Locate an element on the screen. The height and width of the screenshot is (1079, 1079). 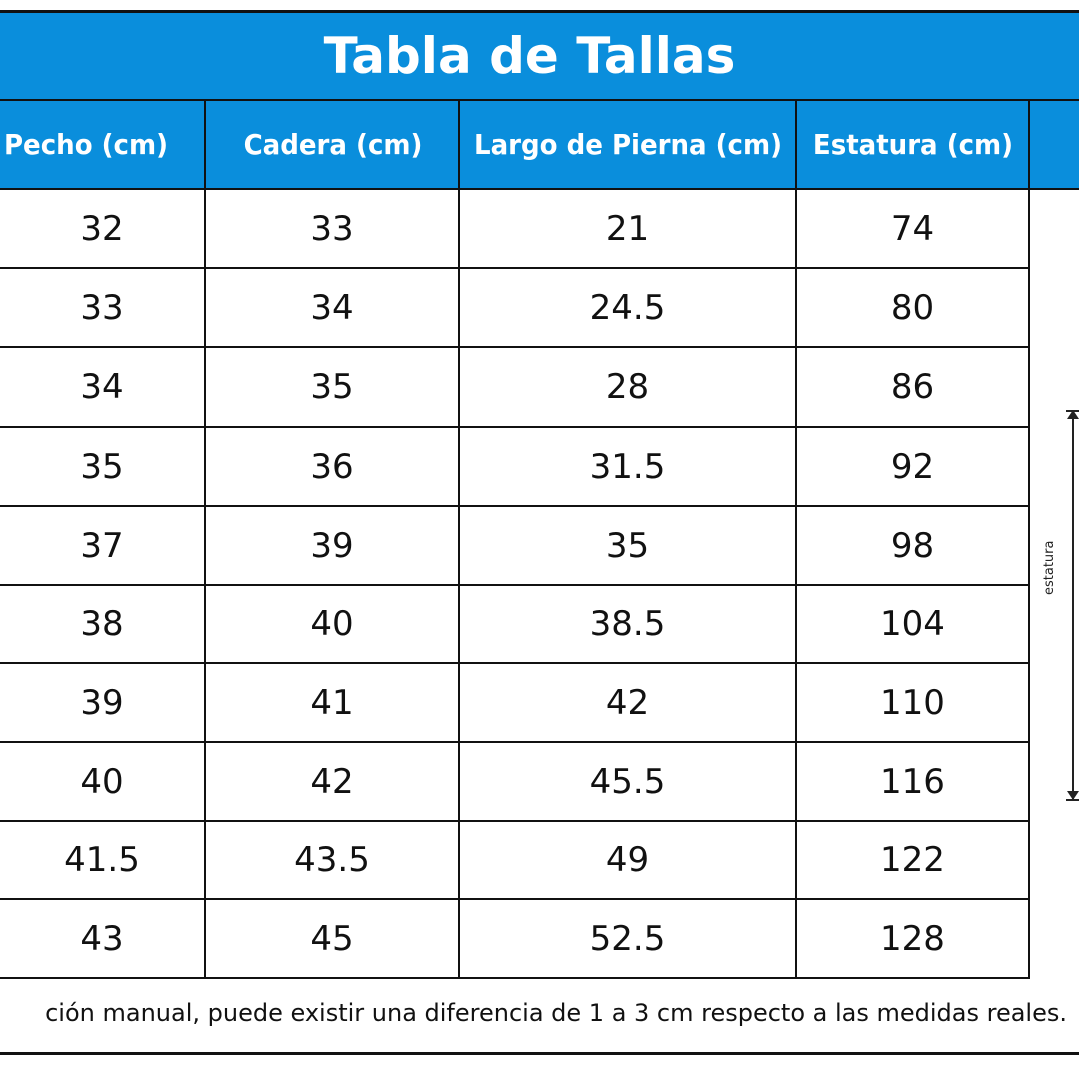
table-cell: 41.5 is located at coordinates (102, 860).